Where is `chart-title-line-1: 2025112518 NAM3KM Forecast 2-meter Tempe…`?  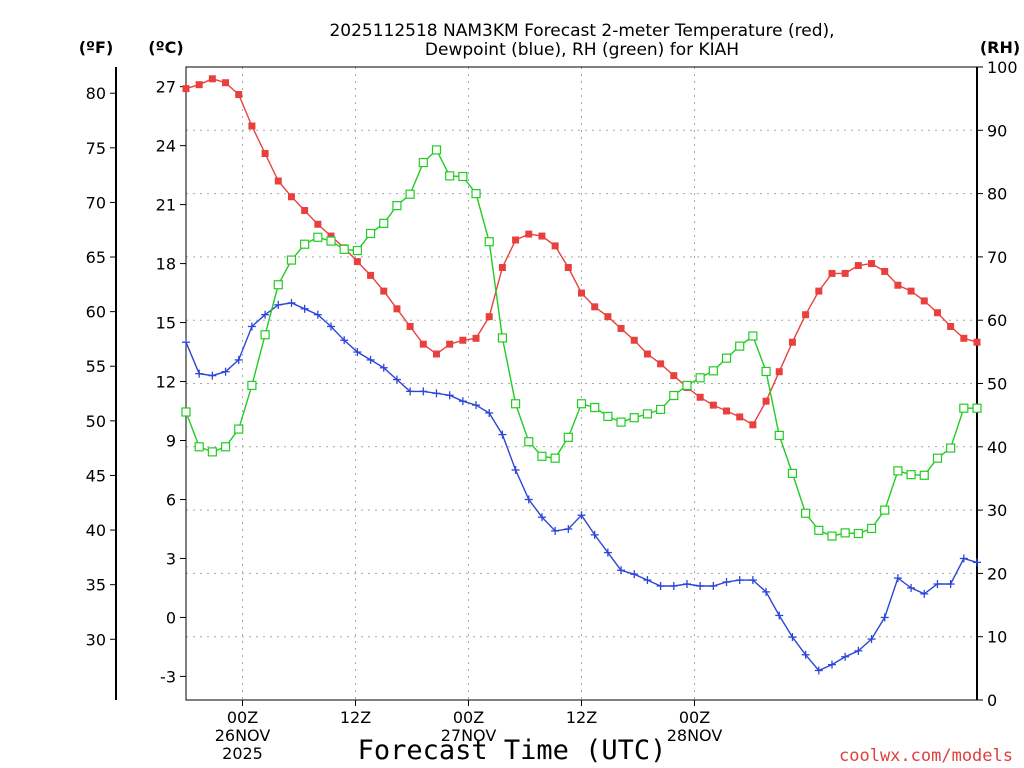
chart-title-line-1: 2025112518 NAM3KM Forecast 2-meter Tempe… is located at coordinates (581, 31).